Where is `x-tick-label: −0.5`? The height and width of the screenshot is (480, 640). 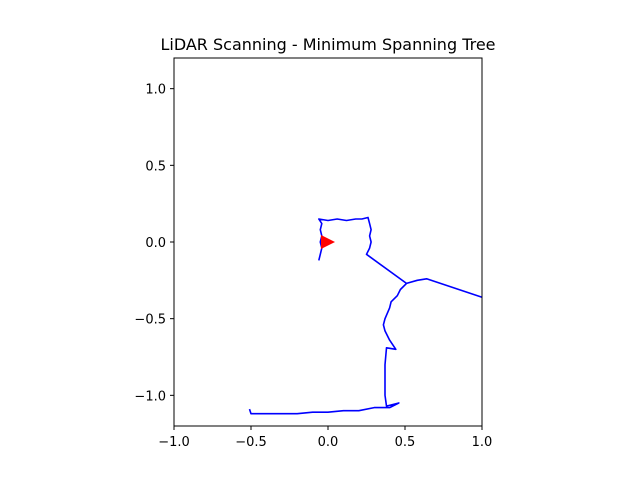
x-tick-label: −0.5 is located at coordinates (251, 442).